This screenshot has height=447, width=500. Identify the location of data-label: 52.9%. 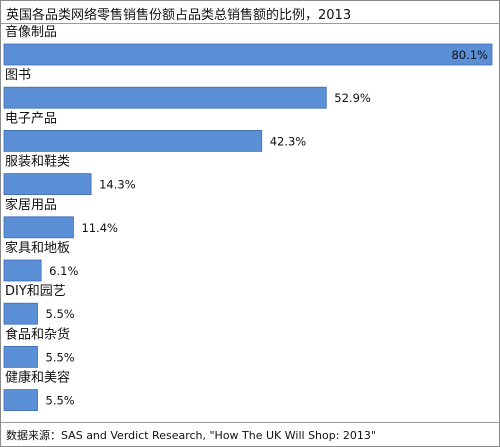
(352, 98).